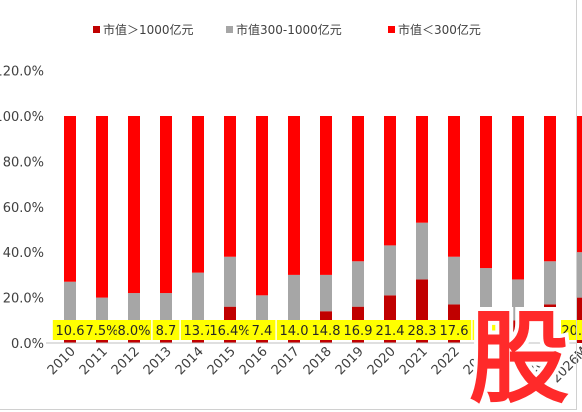  What do you see at coordinates (158, 361) in the screenshot?
I see `x-tick-label: 2013` at bounding box center [158, 361].